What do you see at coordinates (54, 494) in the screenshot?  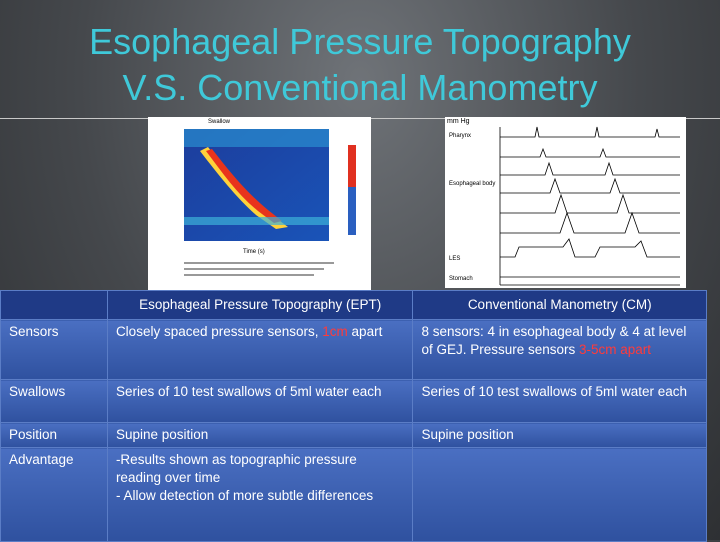 I see `row-label: Advantage` at bounding box center [54, 494].